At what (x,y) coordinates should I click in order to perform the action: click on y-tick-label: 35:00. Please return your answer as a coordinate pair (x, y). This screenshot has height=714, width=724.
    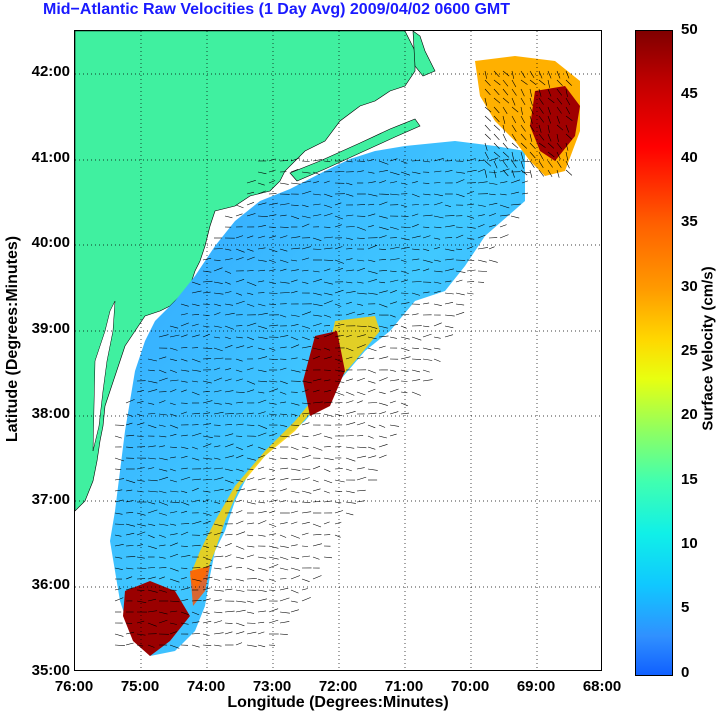
    Looking at the image, I should click on (50, 670).